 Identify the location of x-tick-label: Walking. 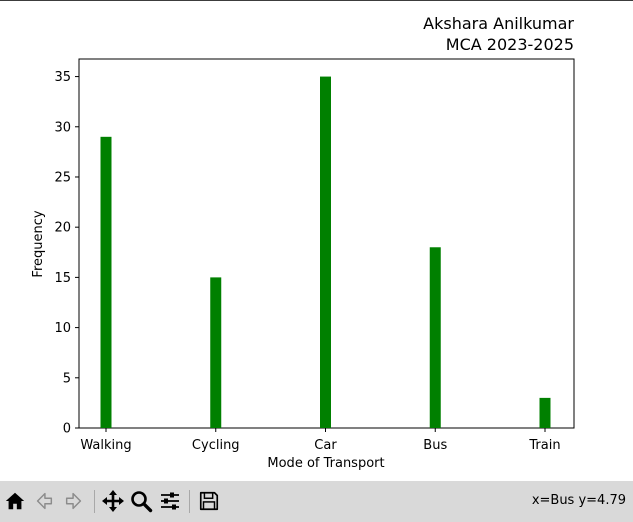
(105, 445).